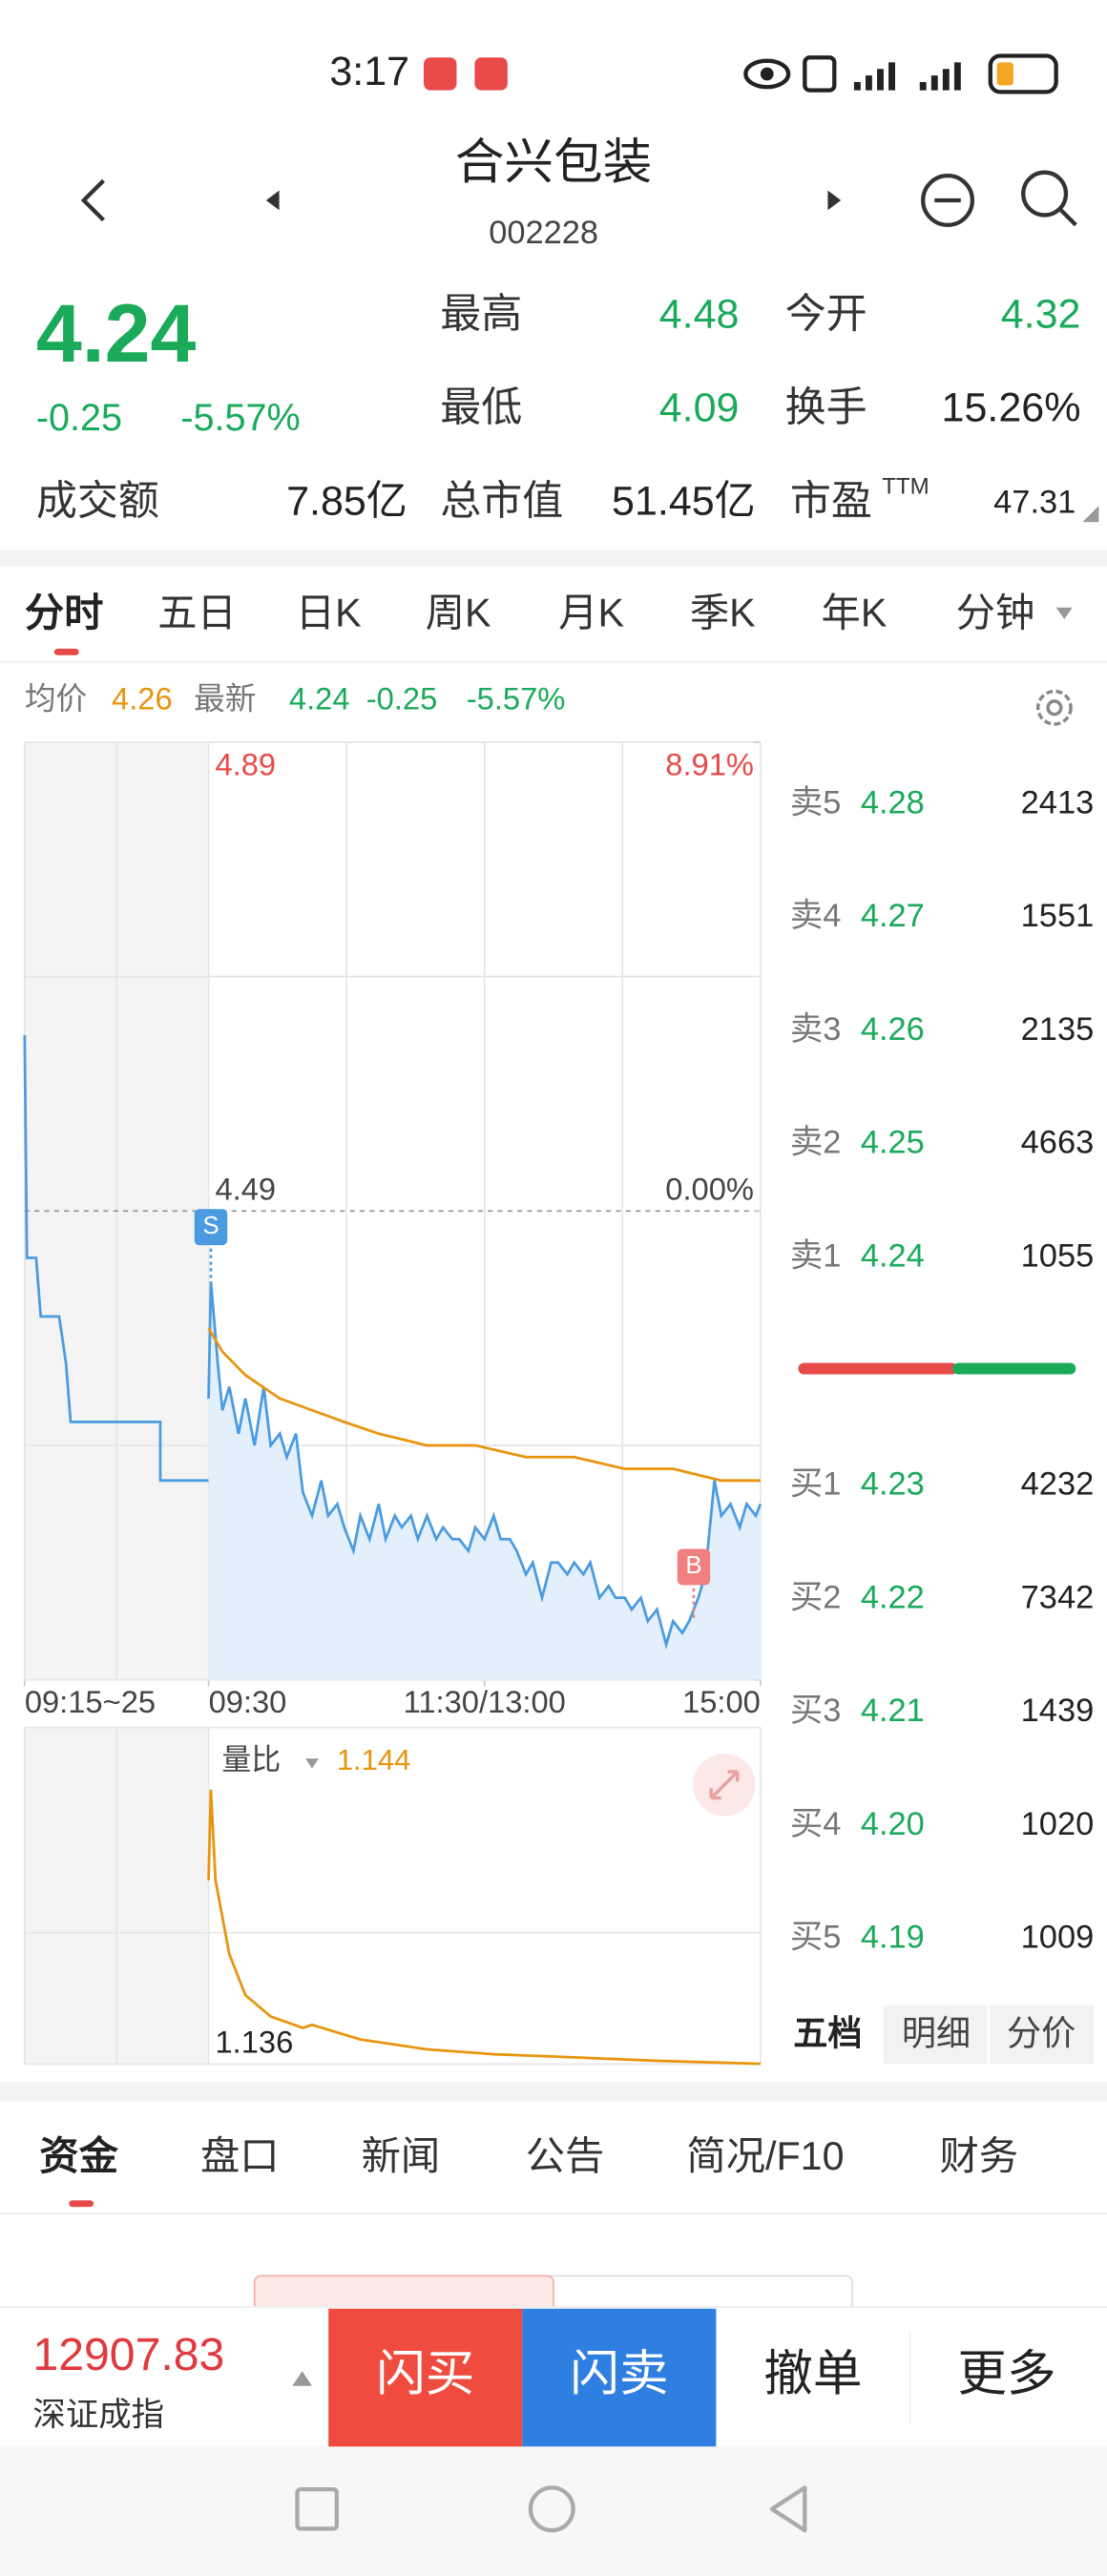  Describe the element at coordinates (458, 612) in the screenshot. I see `chart-tab: 周K` at that location.